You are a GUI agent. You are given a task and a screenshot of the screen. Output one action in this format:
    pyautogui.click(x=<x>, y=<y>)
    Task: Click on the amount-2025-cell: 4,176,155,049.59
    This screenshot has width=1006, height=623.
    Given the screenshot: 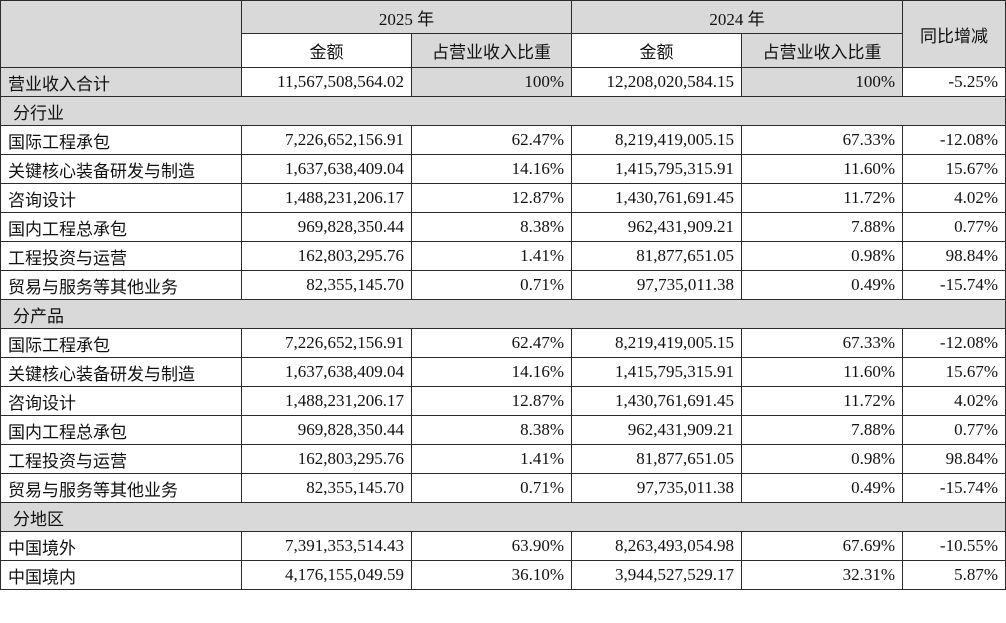 What is the action you would take?
    pyautogui.click(x=326, y=575)
    